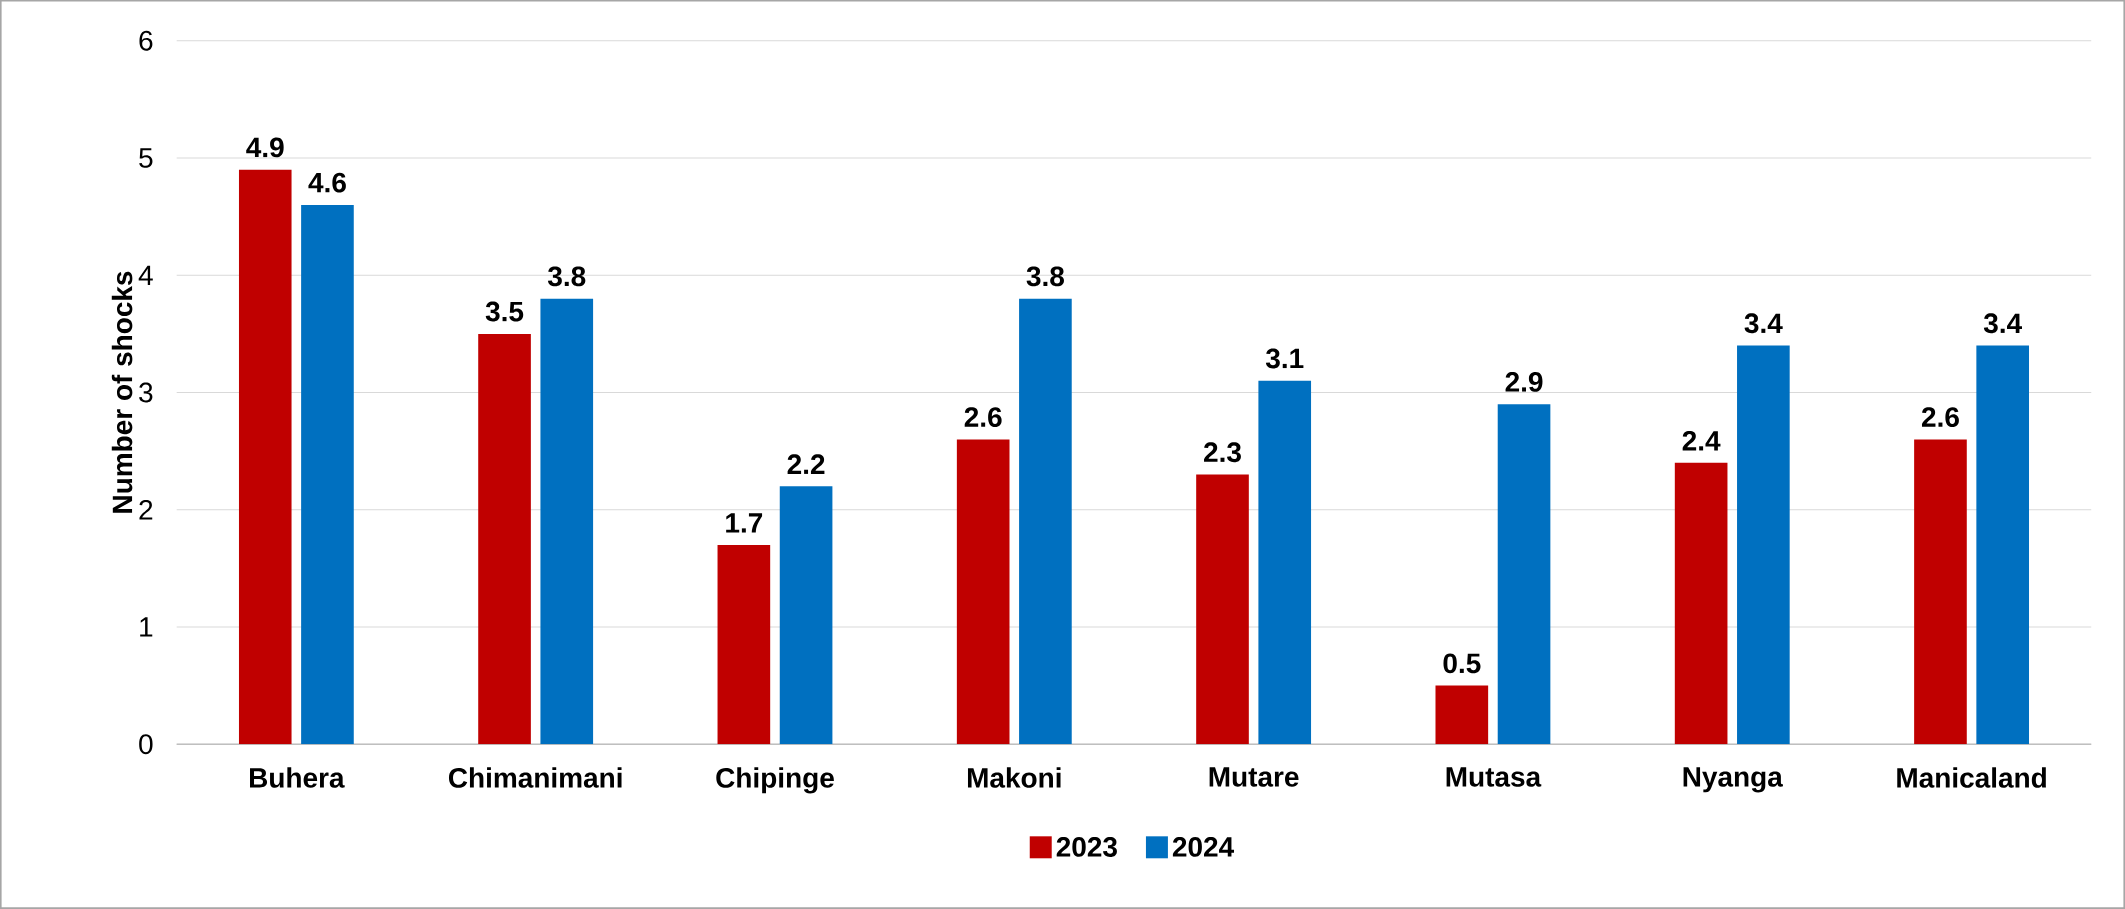  I want to click on data-label: 2.3, so click(1222, 452).